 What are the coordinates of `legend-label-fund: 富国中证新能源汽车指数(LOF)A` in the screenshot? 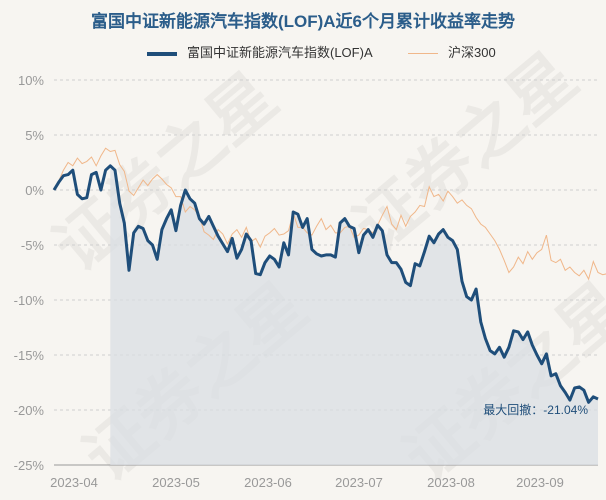 It's located at (280, 52).